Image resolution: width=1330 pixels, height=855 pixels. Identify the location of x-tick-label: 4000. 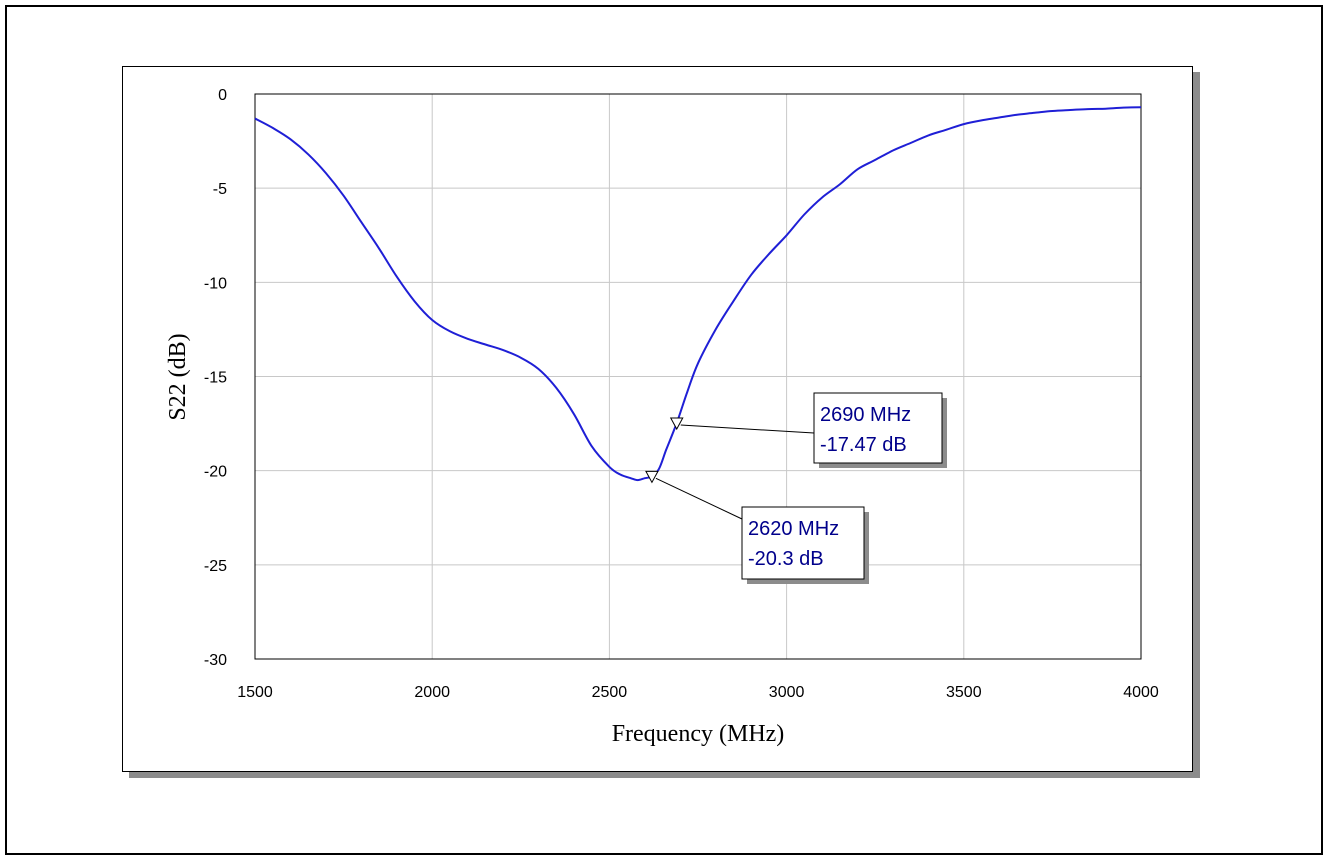
(1141, 692).